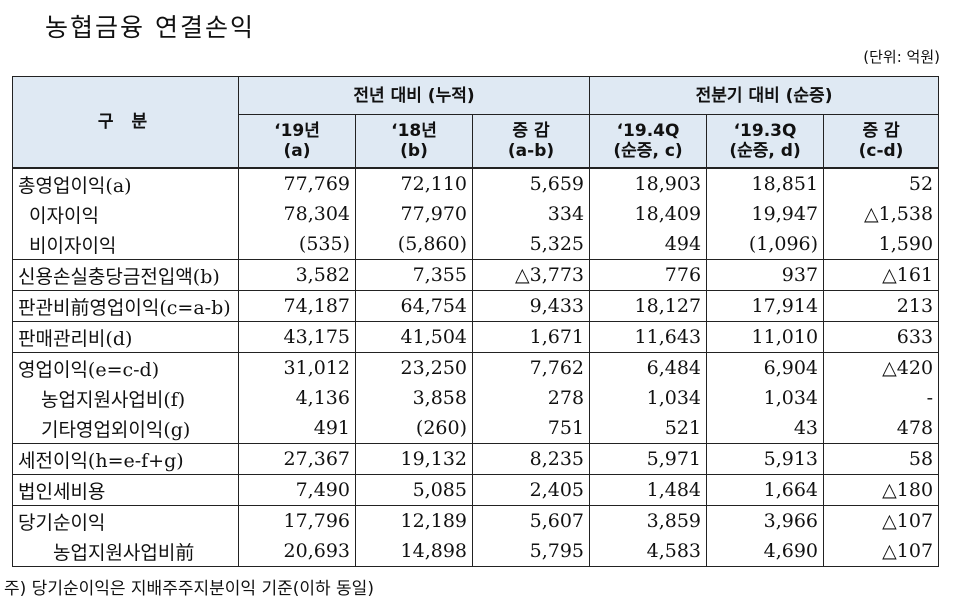  I want to click on cell-value: 64,754, so click(414, 306).